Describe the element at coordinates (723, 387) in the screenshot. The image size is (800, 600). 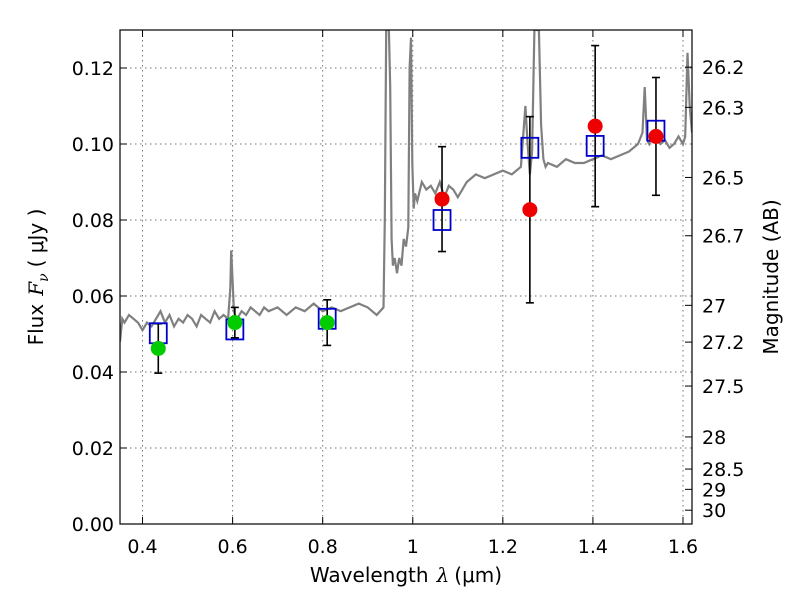
I see `y2-tick-label: 27.5` at that location.